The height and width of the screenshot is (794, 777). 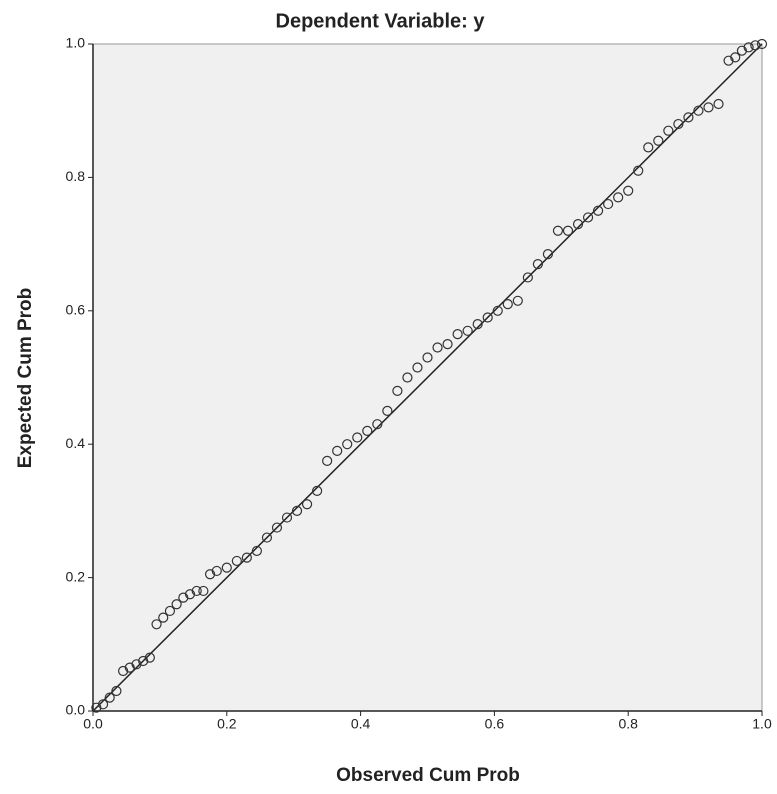 I want to click on x-tick-label: 0.2, so click(x=227, y=724).